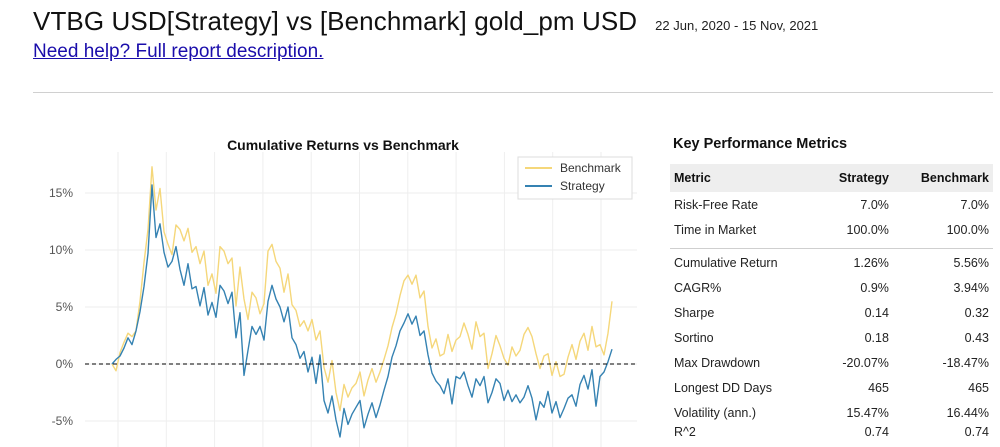  What do you see at coordinates (723, 387) in the screenshot?
I see `metric-name: Longest DD Days` at bounding box center [723, 387].